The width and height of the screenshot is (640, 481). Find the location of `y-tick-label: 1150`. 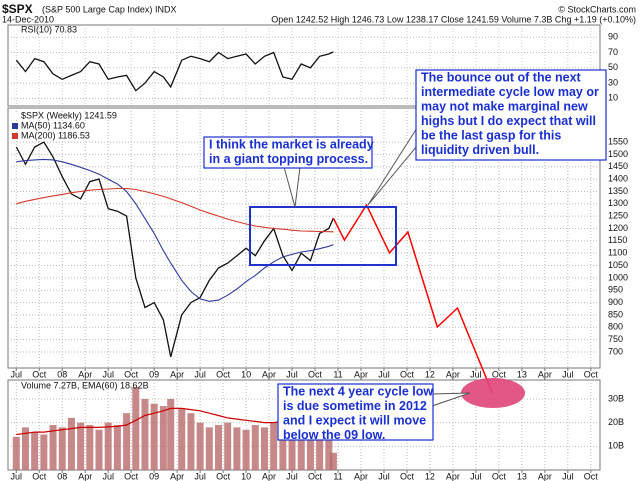

y-tick-label: 1150 is located at coordinates (617, 240).